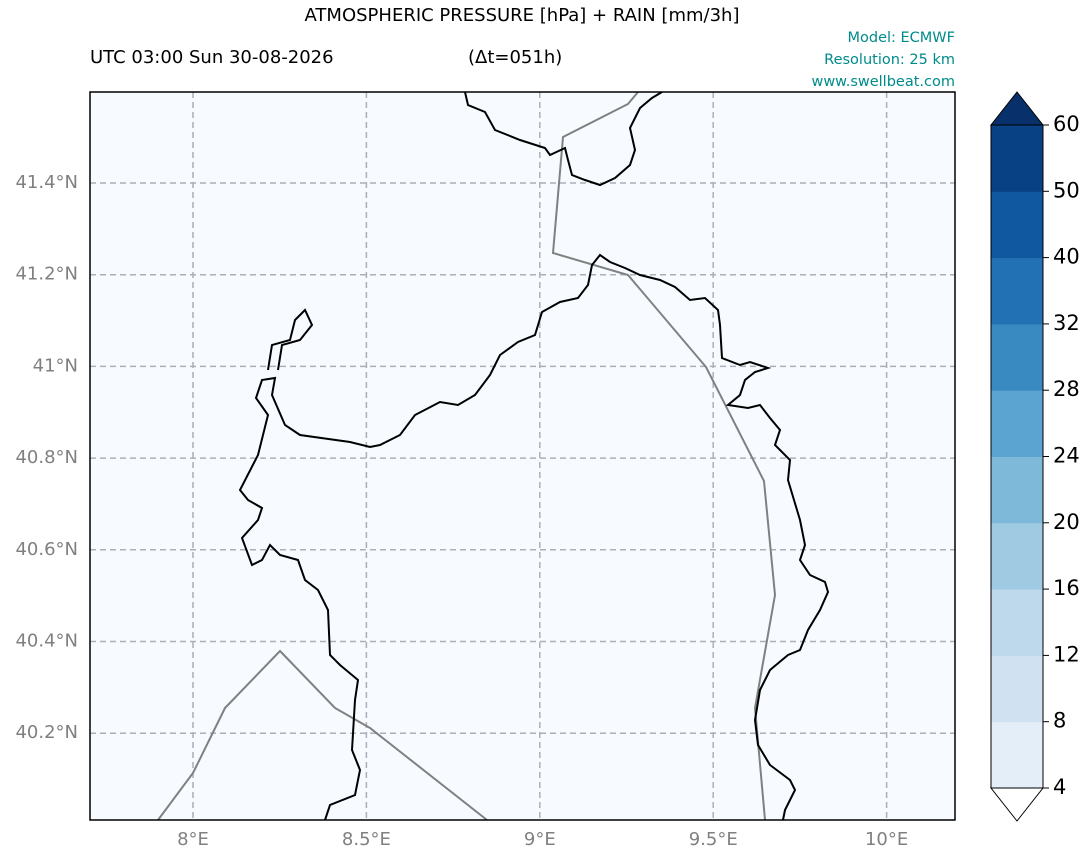 This screenshot has width=1092, height=859. What do you see at coordinates (1066, 654) in the screenshot?
I see `colorbar-label: 12` at bounding box center [1066, 654].